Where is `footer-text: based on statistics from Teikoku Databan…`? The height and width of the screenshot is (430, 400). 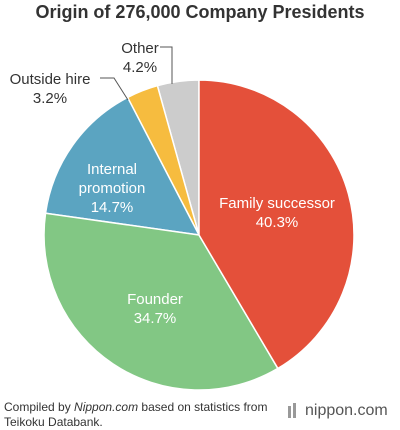
footer-text: based on statistics from Teikoku Databan… is located at coordinates (136, 414).